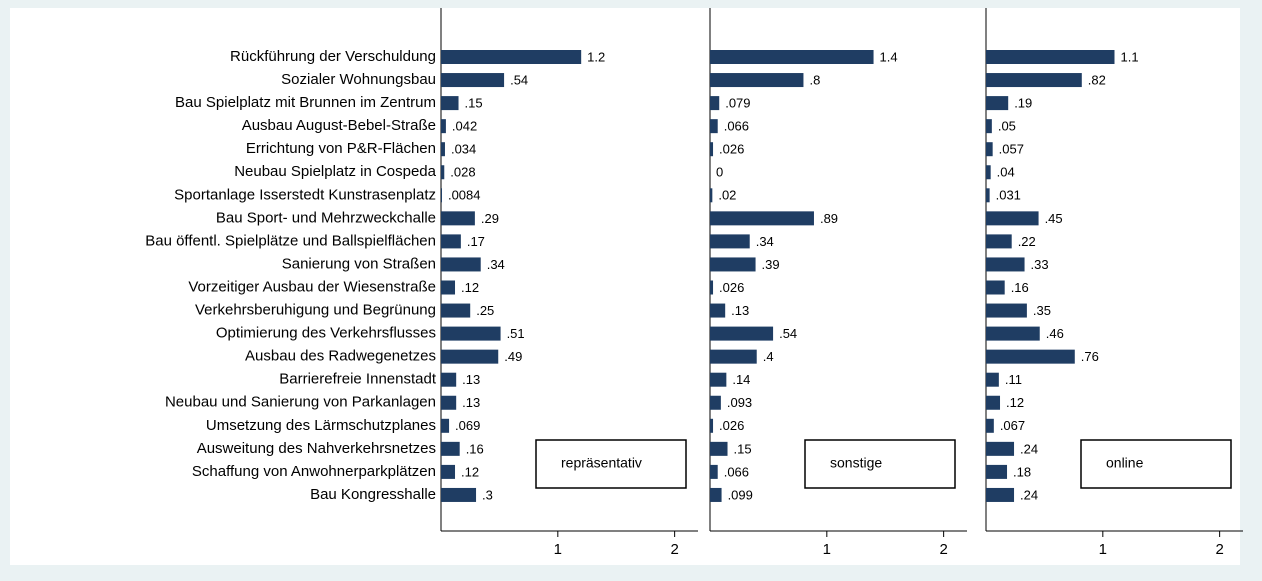  I want to click on value-label: .39, so click(771, 264).